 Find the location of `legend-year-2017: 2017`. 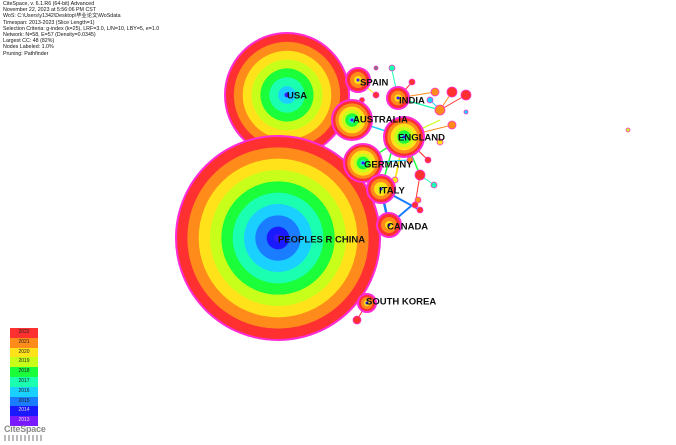

legend-year-2017: 2017 is located at coordinates (24, 381).